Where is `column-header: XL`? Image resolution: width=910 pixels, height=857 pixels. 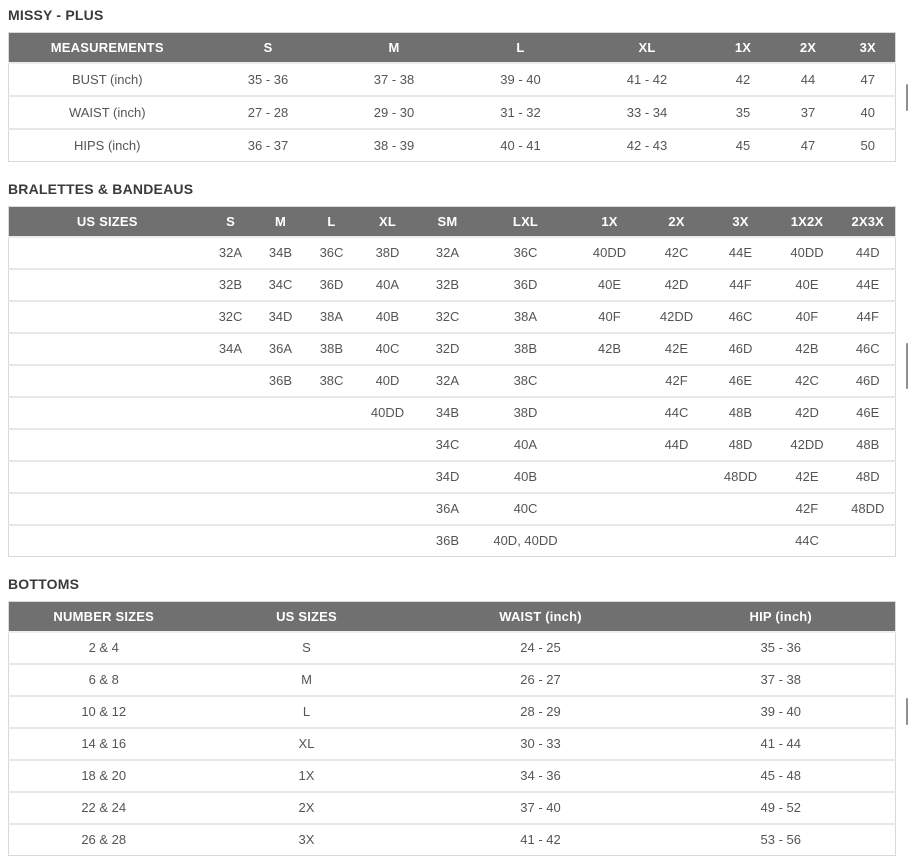
column-header: XL is located at coordinates (387, 221).